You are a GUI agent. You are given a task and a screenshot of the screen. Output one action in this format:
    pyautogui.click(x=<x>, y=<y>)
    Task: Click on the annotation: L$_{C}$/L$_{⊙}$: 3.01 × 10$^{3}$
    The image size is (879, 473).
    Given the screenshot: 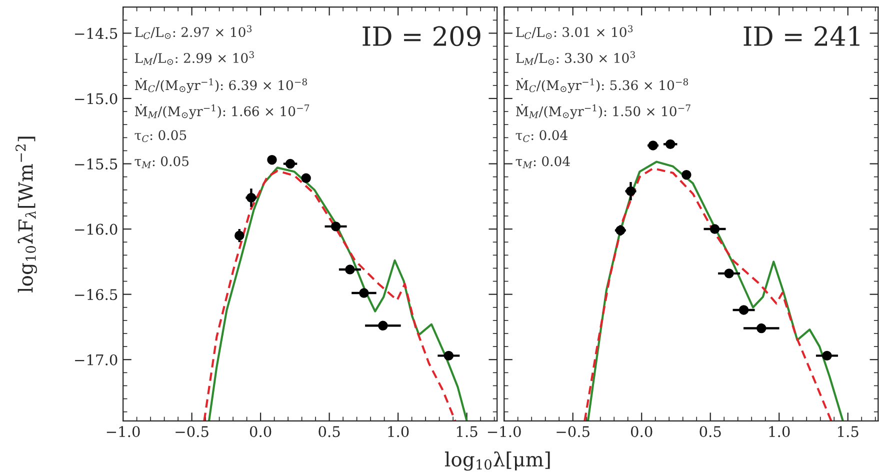 What is the action you would take?
    pyautogui.click(x=574, y=32)
    